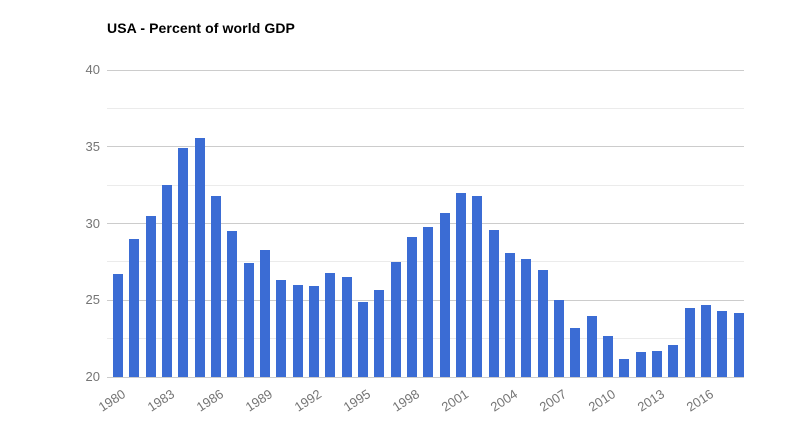 This screenshot has width=789, height=437. Describe the element at coordinates (297, 330) in the screenshot. I see `bar-1991` at that location.